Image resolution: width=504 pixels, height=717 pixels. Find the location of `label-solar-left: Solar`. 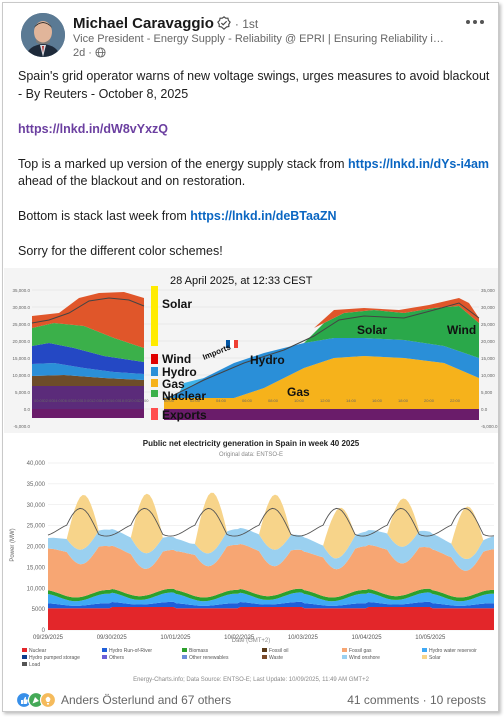

label-solar-left: Solar is located at coordinates (177, 304).